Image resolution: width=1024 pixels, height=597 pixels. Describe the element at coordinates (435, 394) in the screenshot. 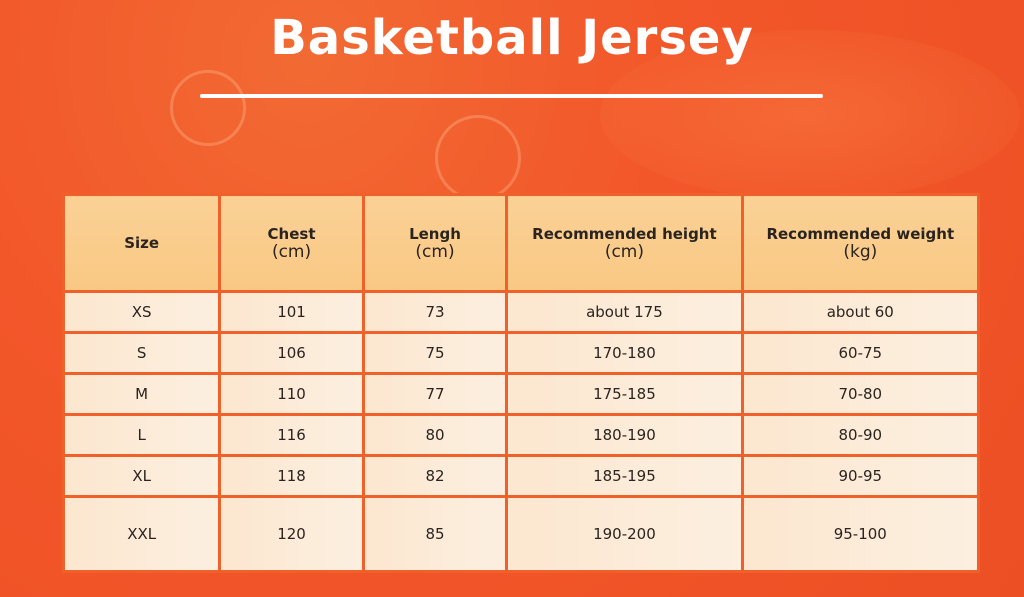

I see `table-cell: 77` at that location.